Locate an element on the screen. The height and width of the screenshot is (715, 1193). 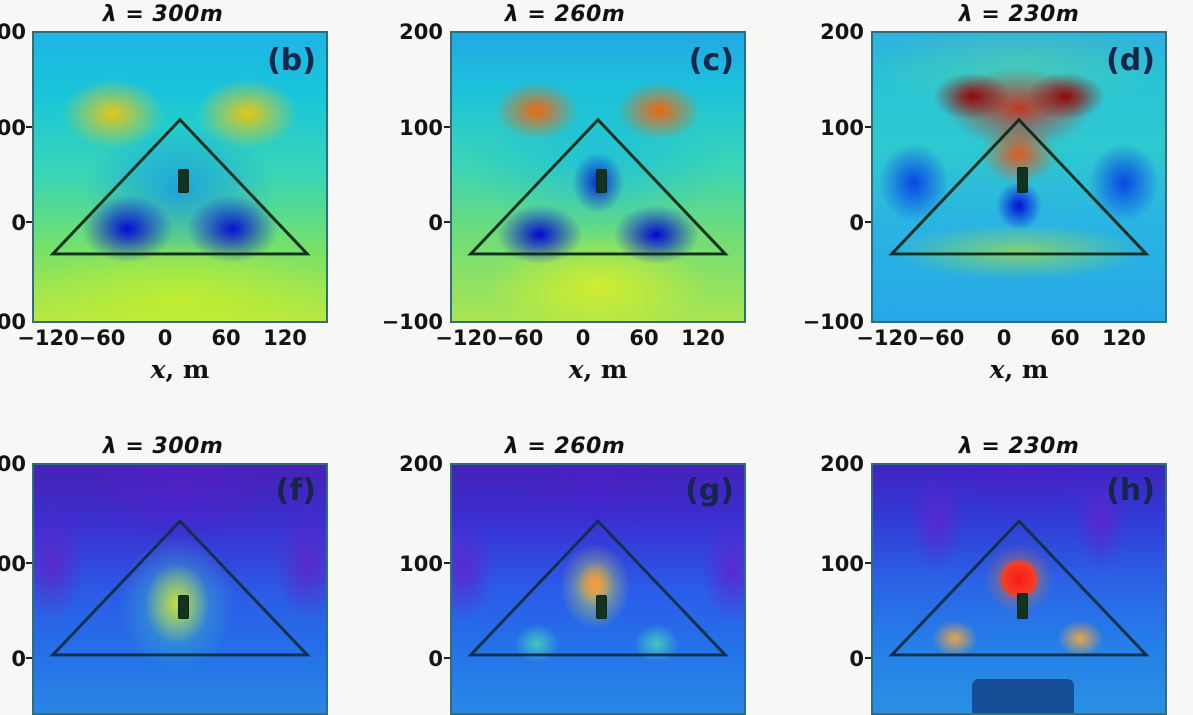
panel-b-ytick-100: 100 is located at coordinates (13, 128).